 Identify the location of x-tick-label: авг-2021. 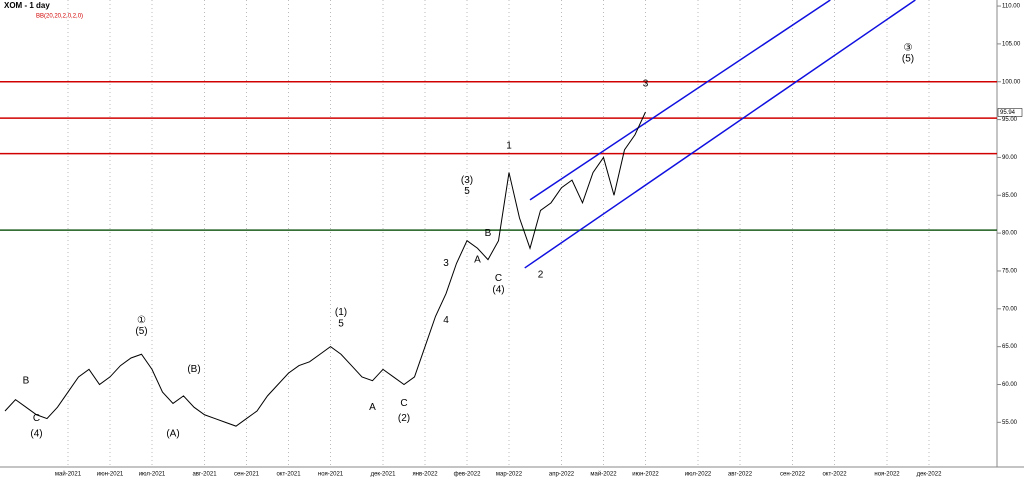
(204, 475).